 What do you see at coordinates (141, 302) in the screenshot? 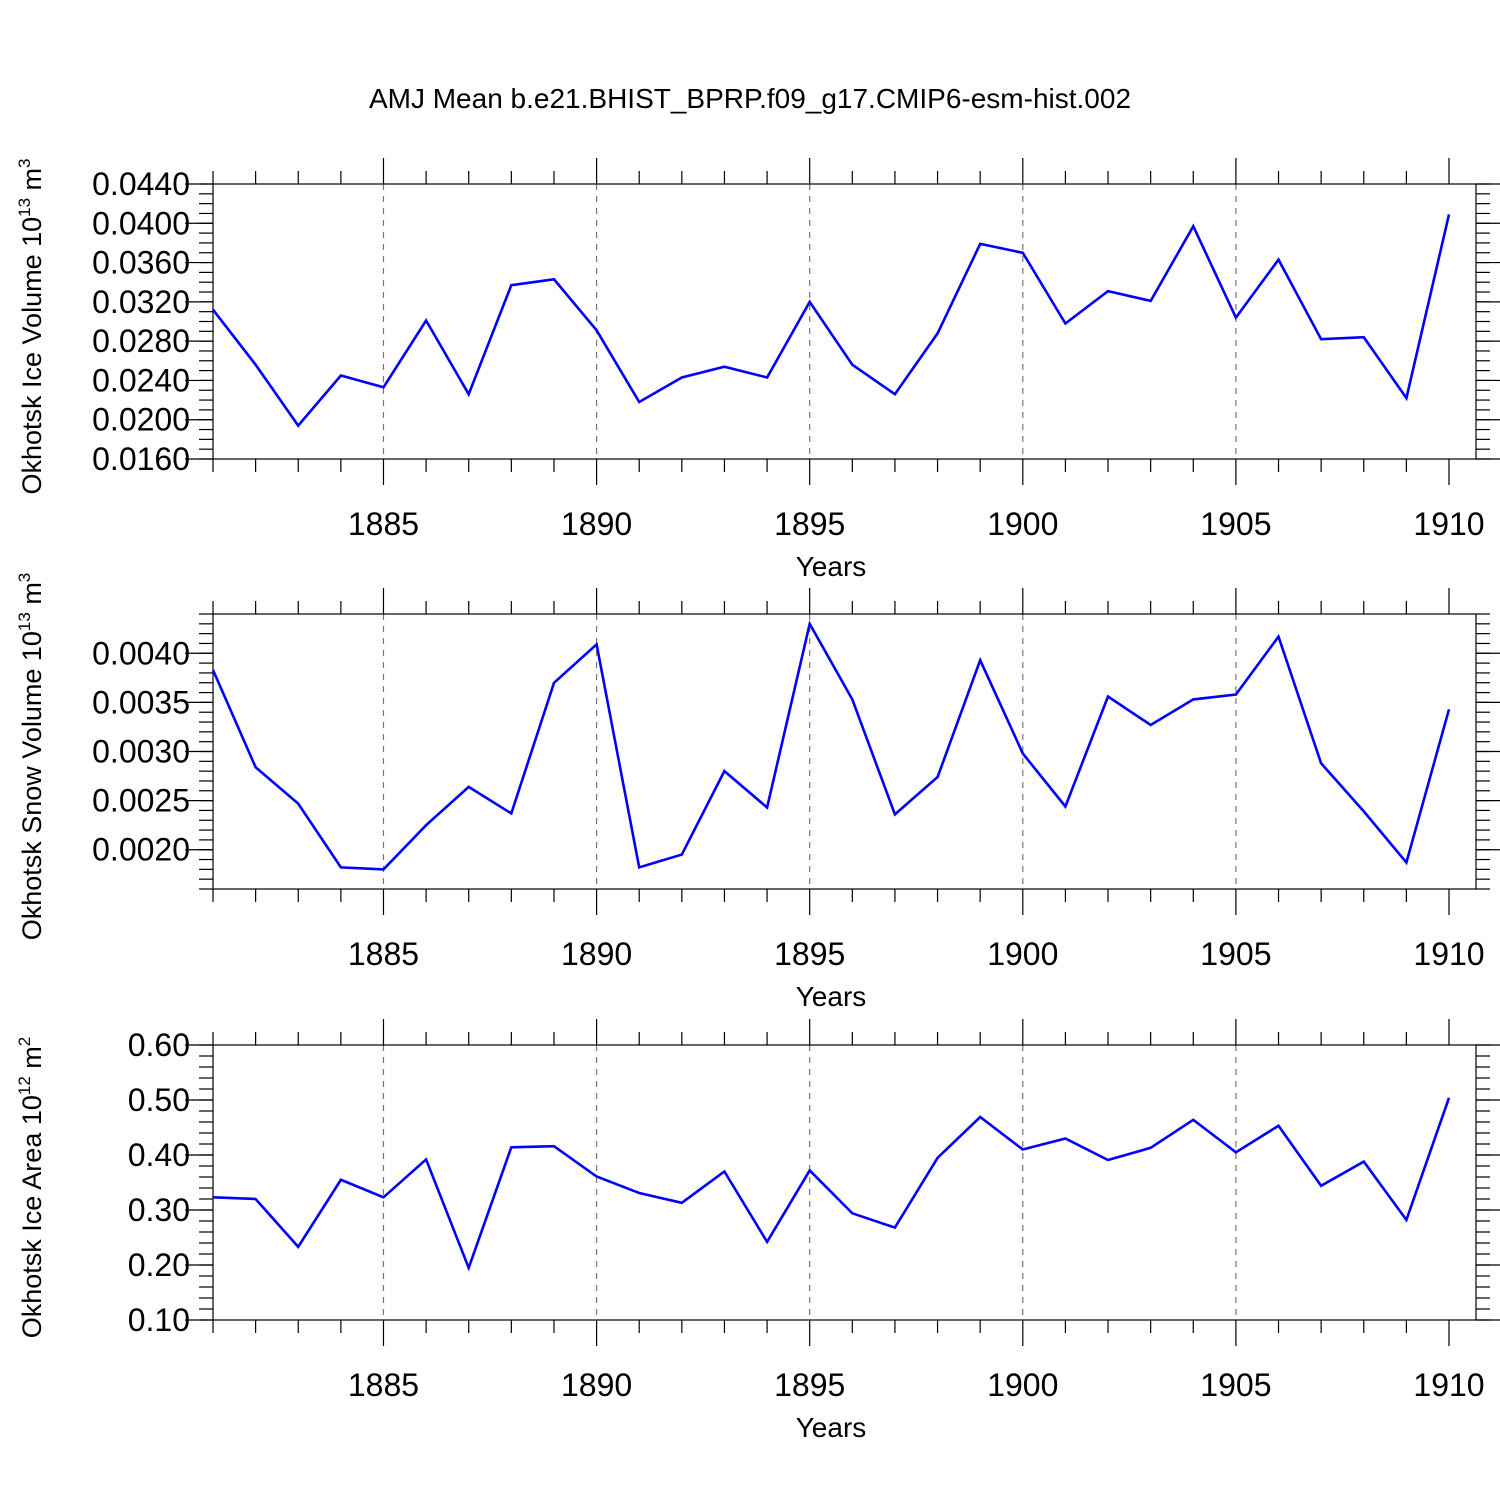
I see `y-tick-label: 0.0320` at bounding box center [141, 302].